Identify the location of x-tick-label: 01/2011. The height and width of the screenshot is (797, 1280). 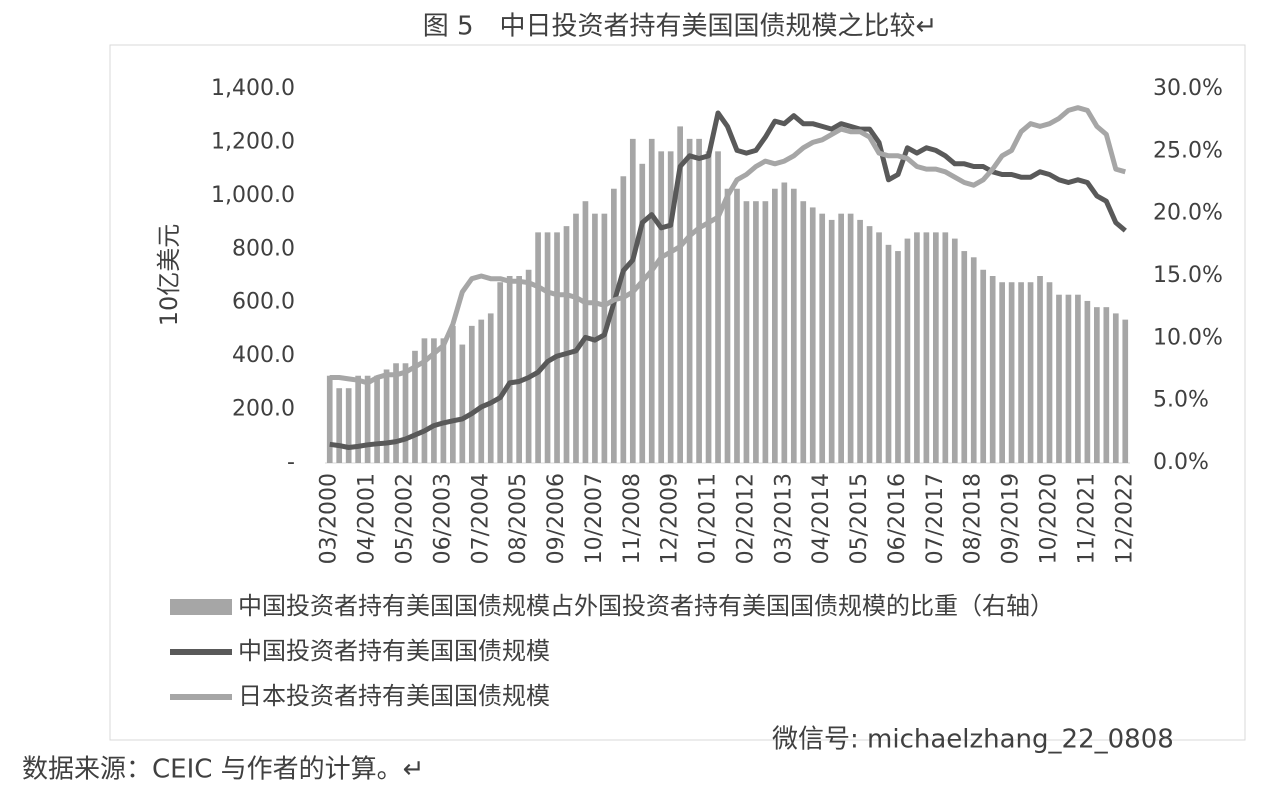
(708, 518).